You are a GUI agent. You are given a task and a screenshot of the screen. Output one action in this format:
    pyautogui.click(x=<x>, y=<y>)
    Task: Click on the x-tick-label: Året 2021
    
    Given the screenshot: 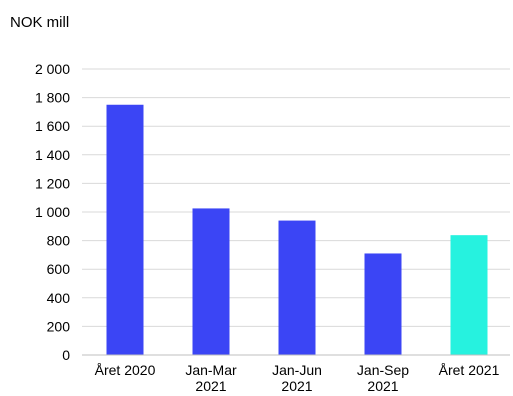 What is the action you would take?
    pyautogui.click(x=469, y=370)
    